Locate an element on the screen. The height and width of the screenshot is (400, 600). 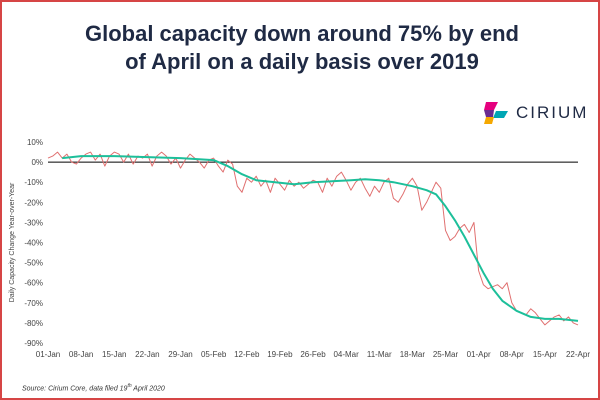
cirium-logo: CIRIUM is located at coordinates (536, 113).